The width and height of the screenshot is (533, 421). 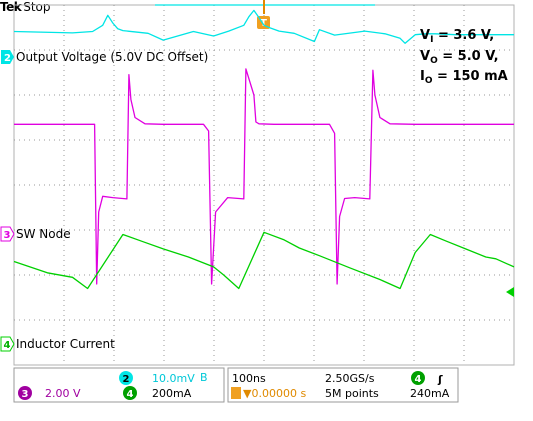 I want to click on acquisition-state: Stop, so click(x=37, y=7).